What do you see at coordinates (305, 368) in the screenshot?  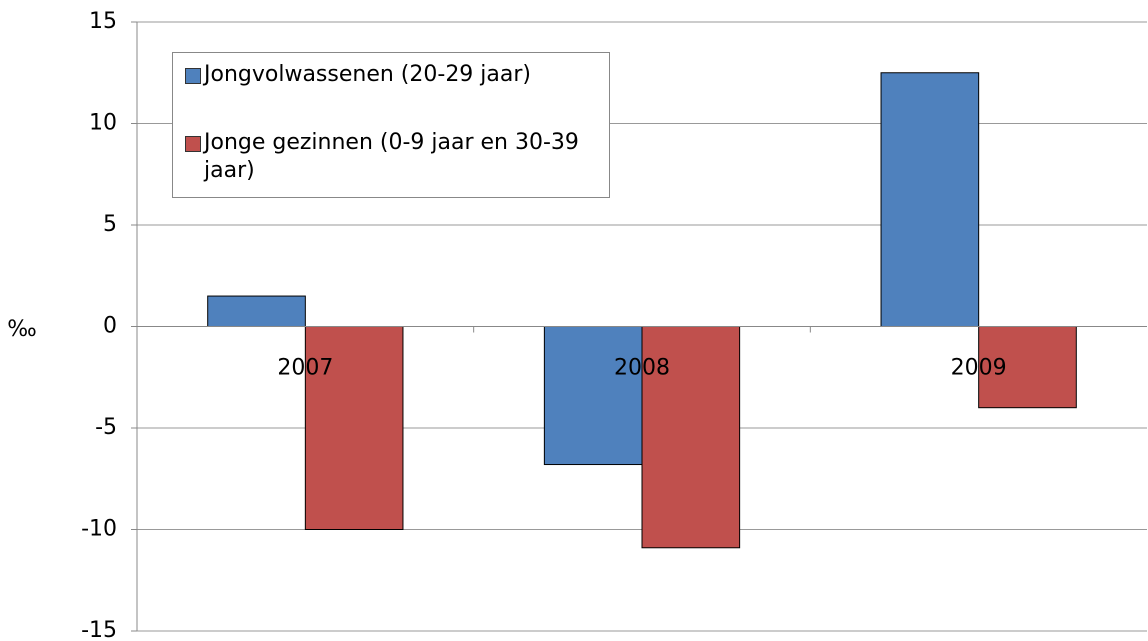 I see `x-tick-label: 2007` at bounding box center [305, 368].